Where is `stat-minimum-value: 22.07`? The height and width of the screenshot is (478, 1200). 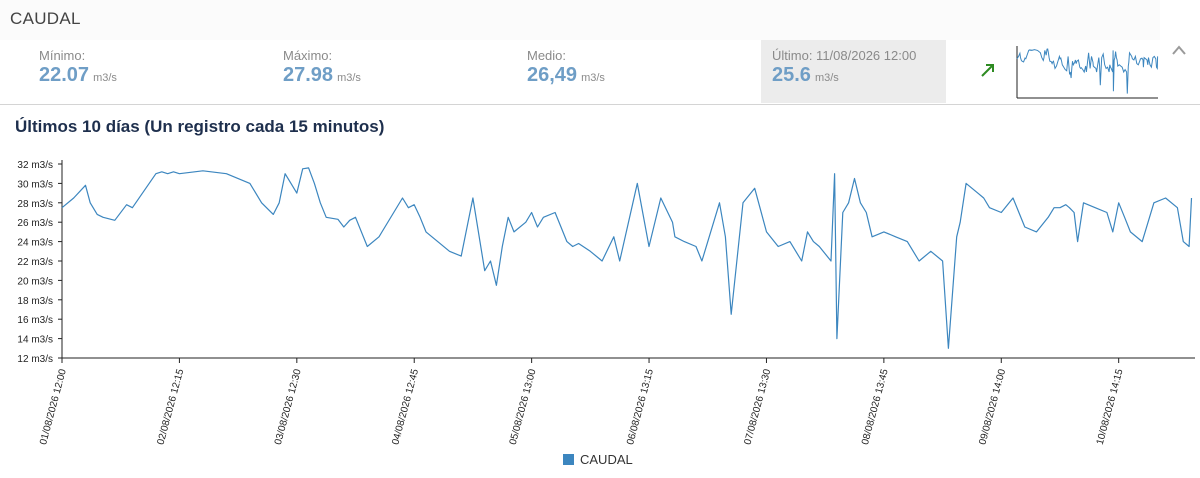 stat-minimum-value: 22.07 is located at coordinates (64, 75).